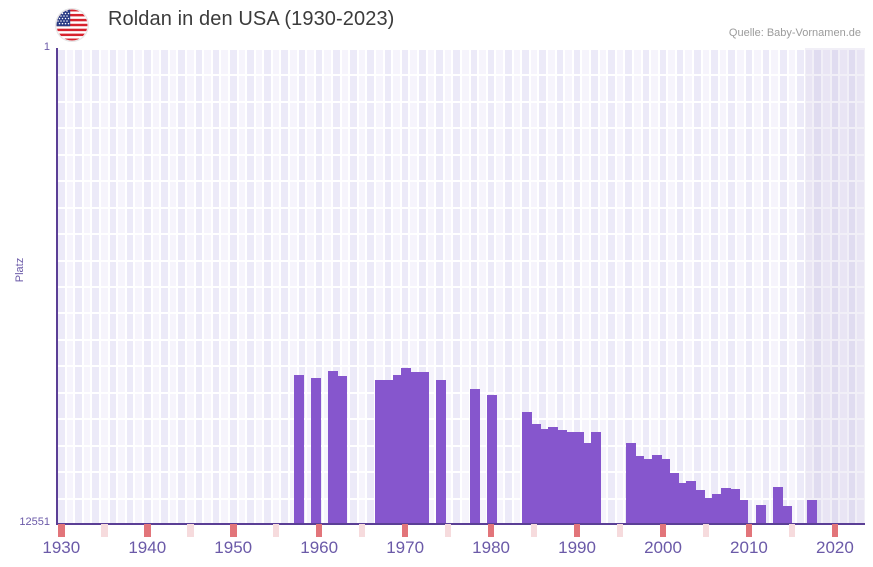 The height and width of the screenshot is (567, 873). Describe the element at coordinates (749, 547) in the screenshot. I see `x-axis-label: 2010` at that location.